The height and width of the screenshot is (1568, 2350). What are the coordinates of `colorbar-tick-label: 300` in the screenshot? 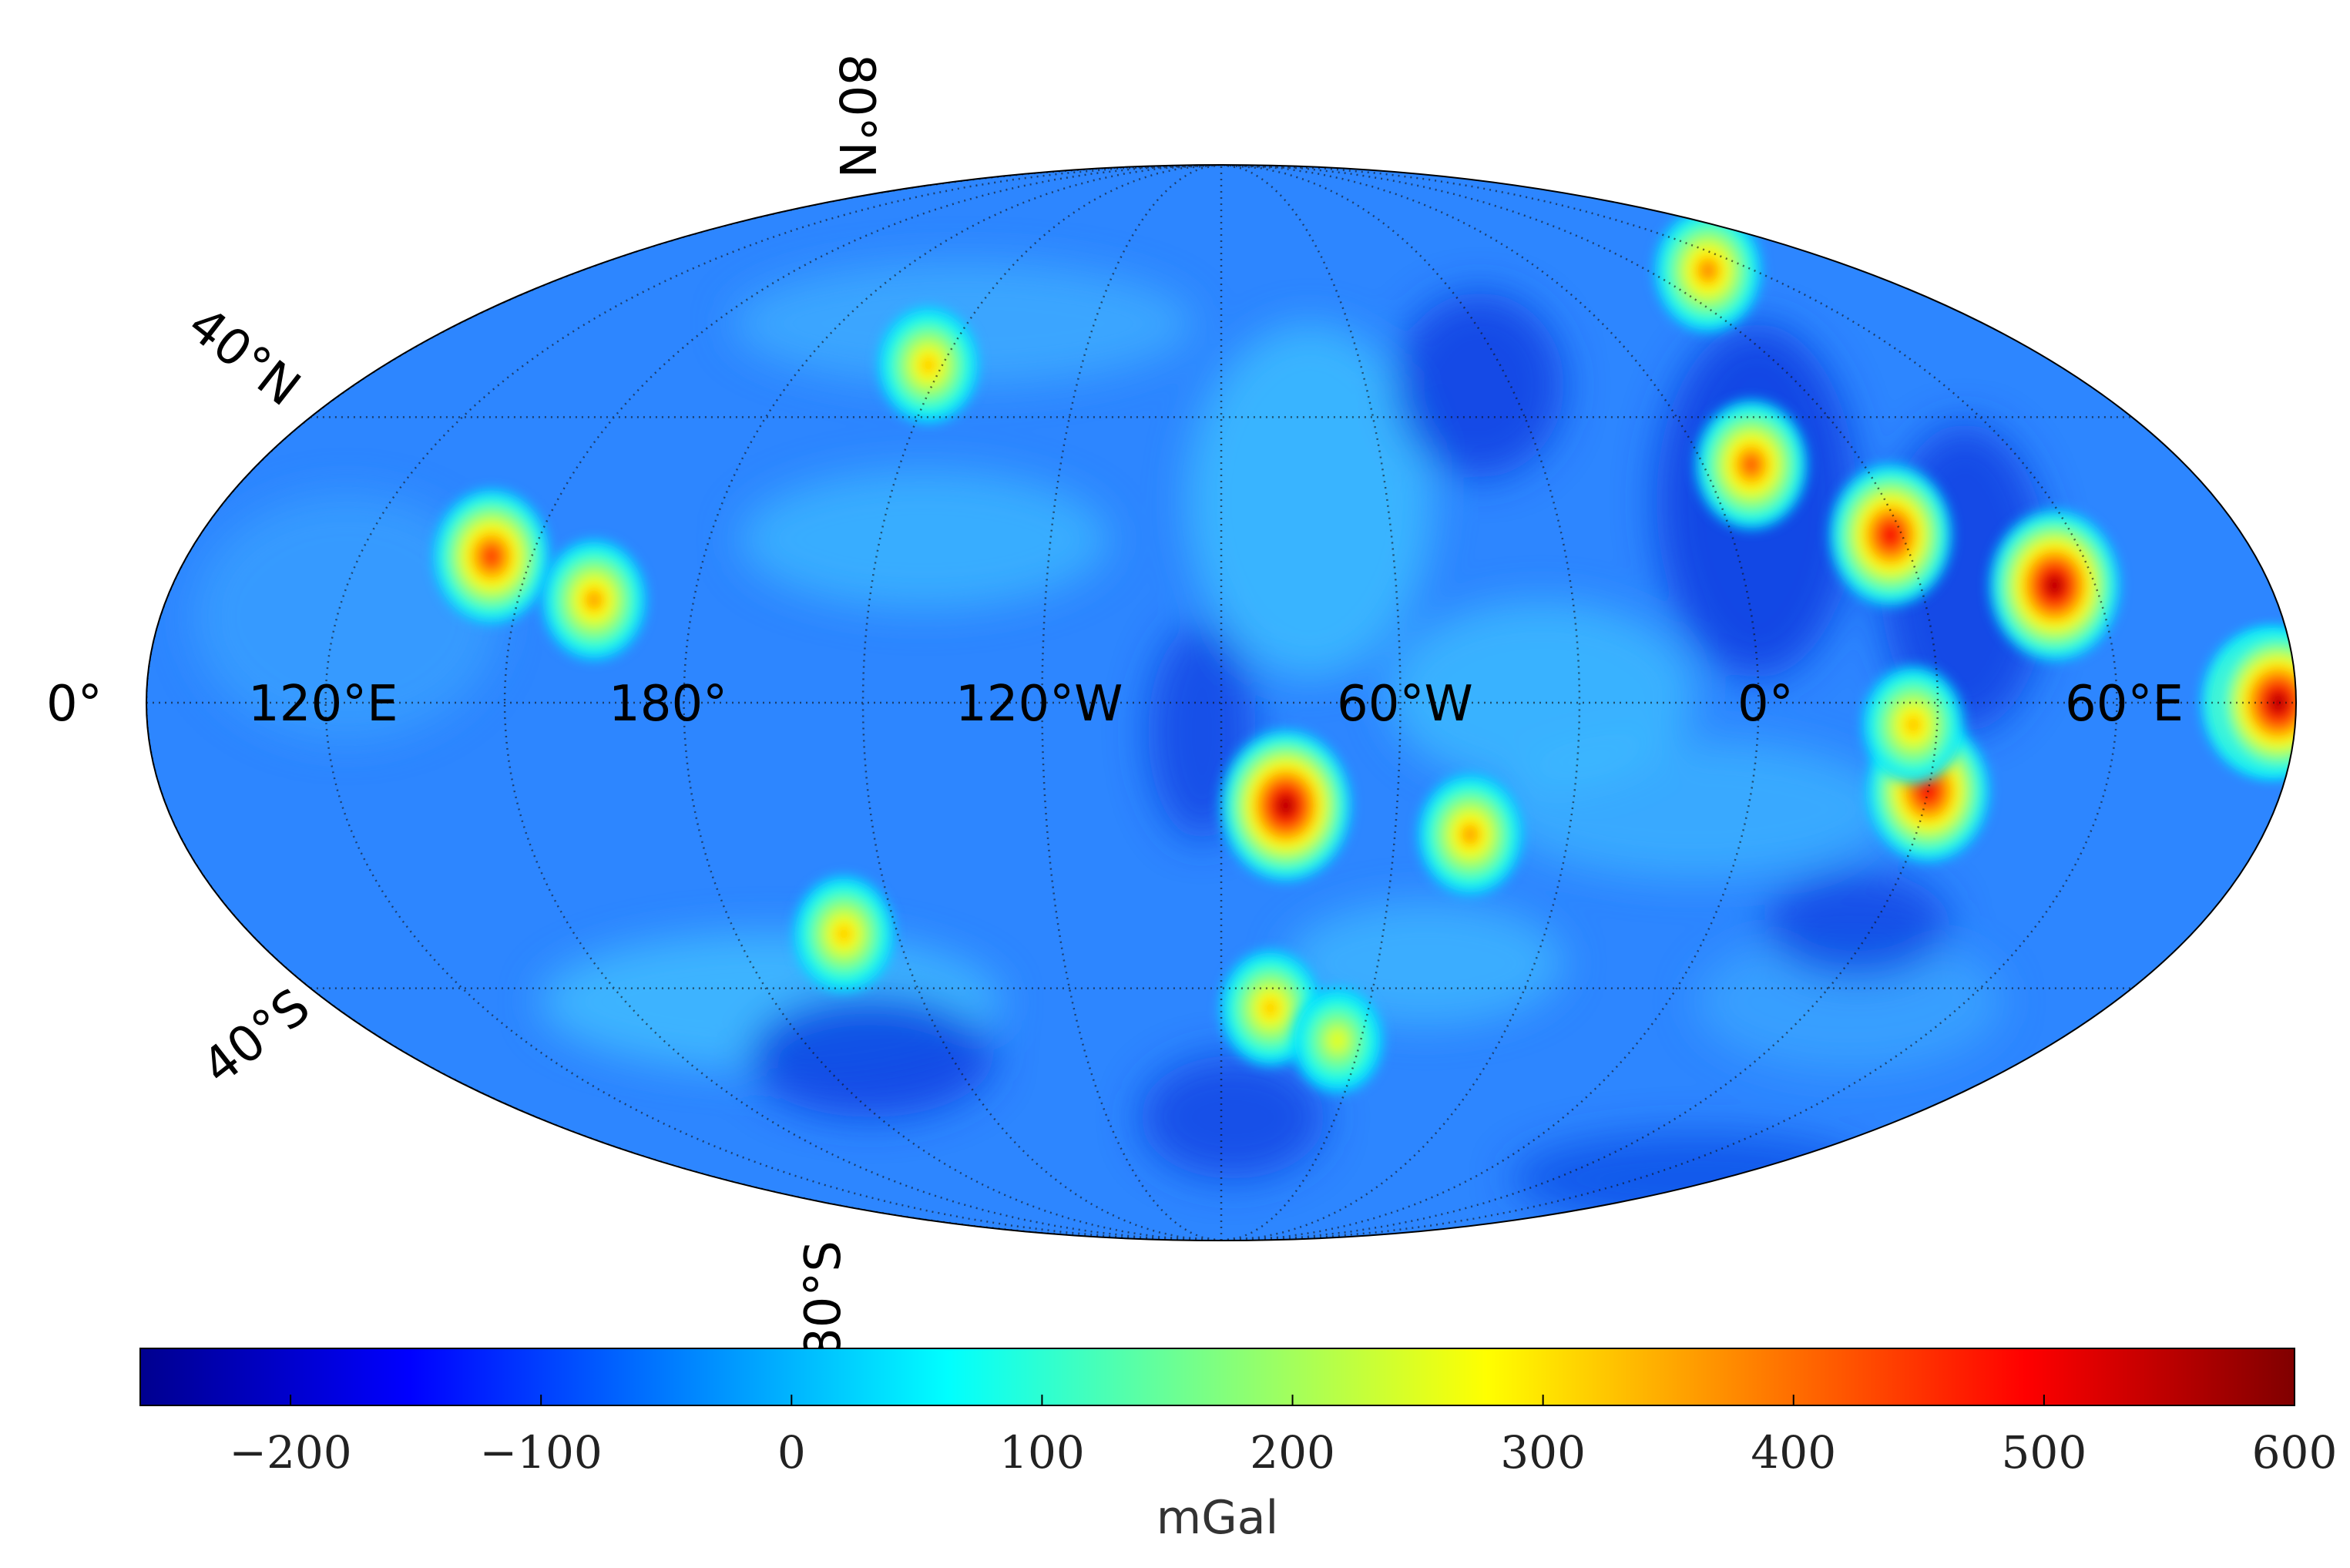 It's located at (1543, 1452).